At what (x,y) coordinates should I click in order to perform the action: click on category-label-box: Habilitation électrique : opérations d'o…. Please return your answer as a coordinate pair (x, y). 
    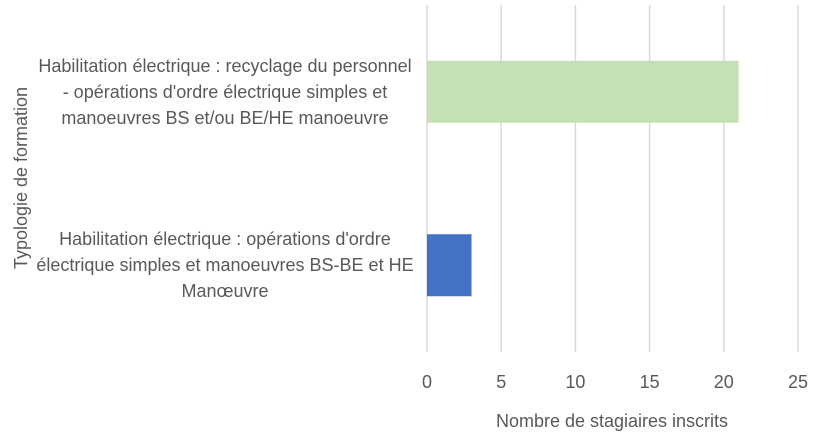
    Looking at the image, I should click on (225, 265).